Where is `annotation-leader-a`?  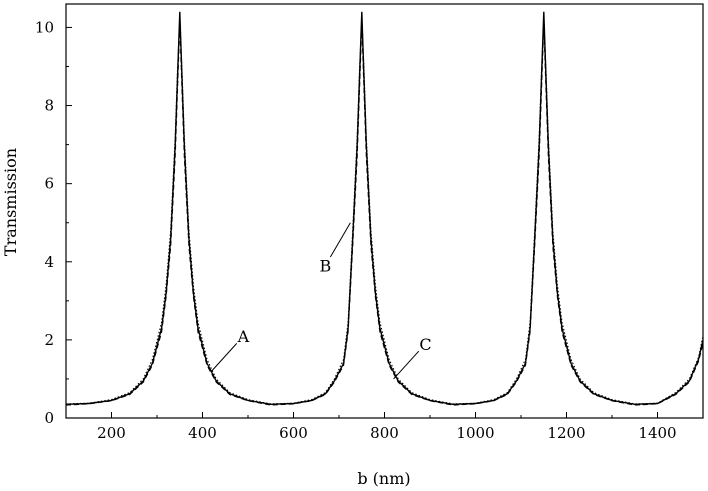 annotation-leader-a is located at coordinates (224, 357).